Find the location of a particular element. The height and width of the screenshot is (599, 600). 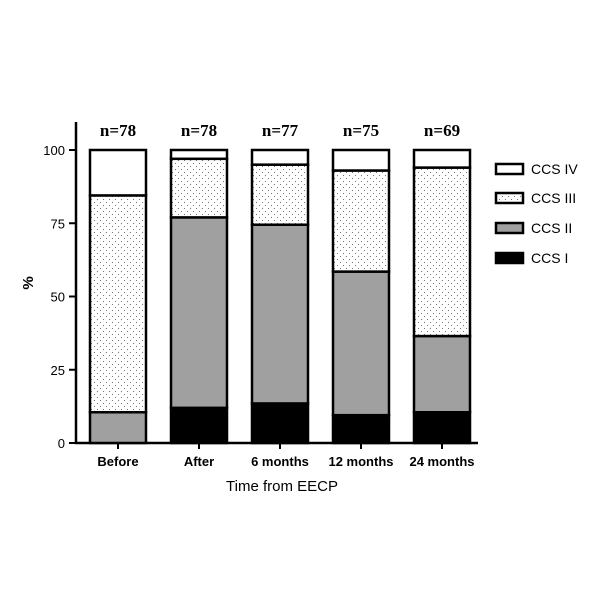

sample-size-label: n=77 is located at coordinates (280, 130).